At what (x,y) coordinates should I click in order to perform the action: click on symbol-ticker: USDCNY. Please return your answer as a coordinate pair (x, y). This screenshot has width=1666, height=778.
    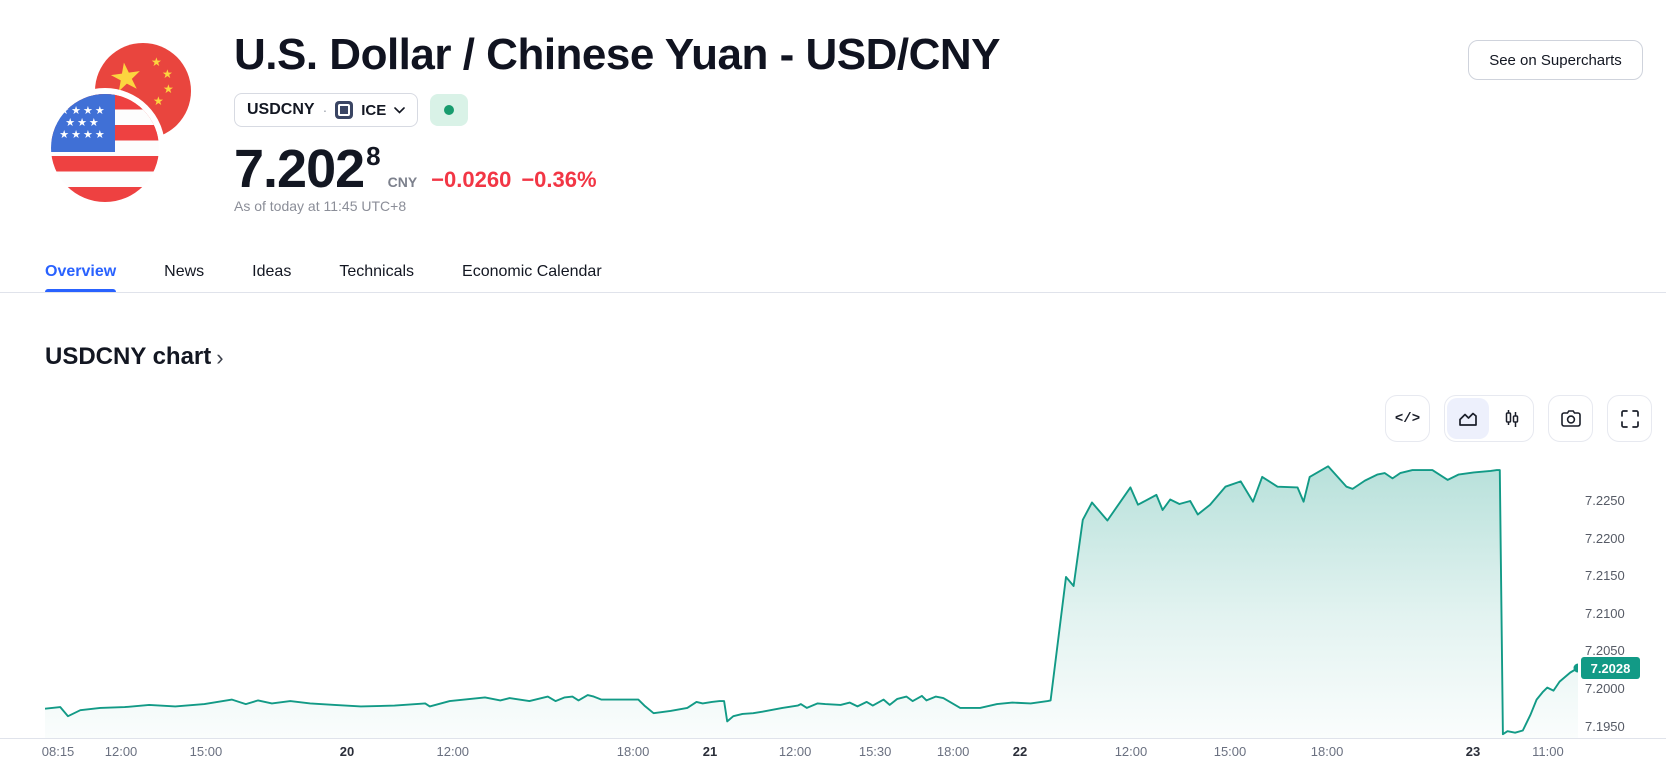
    Looking at the image, I should click on (281, 109).